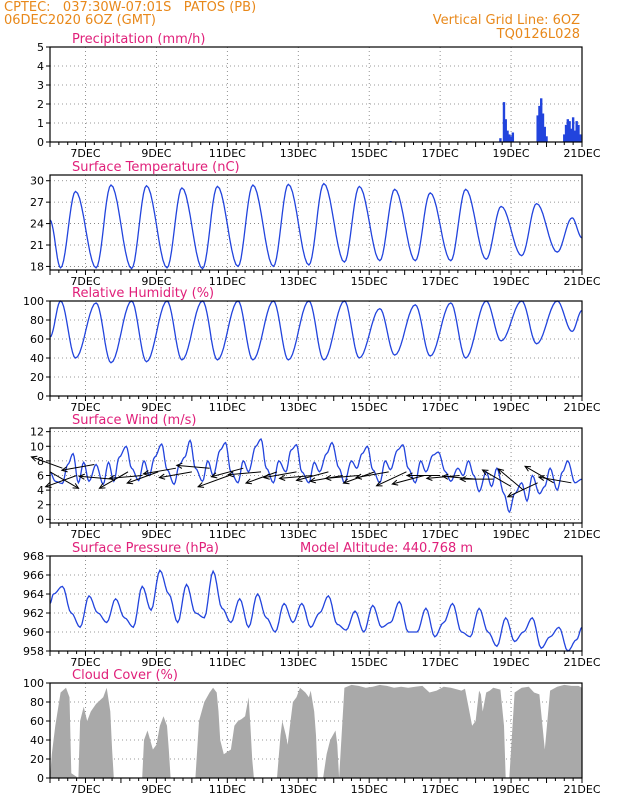 Image resolution: width=618 pixels, height=800 pixels. What do you see at coordinates (40, 85) in the screenshot?
I see `y-tick-label: 3` at bounding box center [40, 85].